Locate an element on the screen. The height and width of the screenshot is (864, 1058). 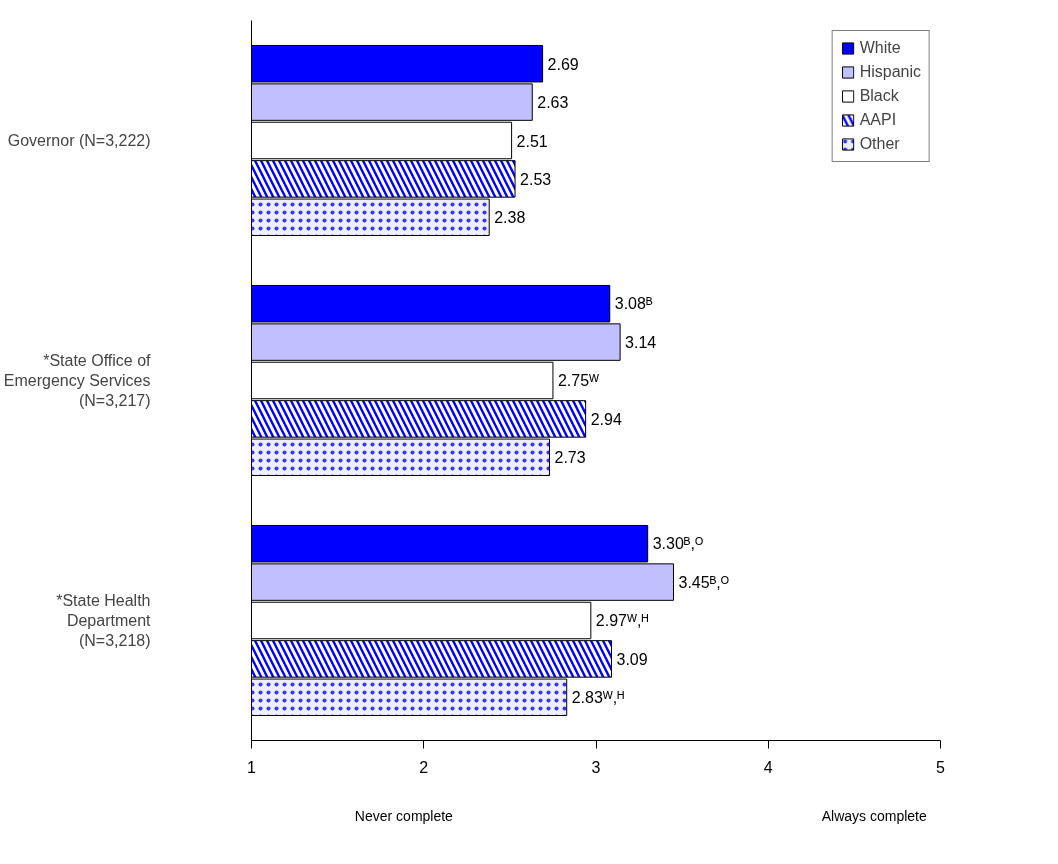
legend-label: Black is located at coordinates (879, 96).